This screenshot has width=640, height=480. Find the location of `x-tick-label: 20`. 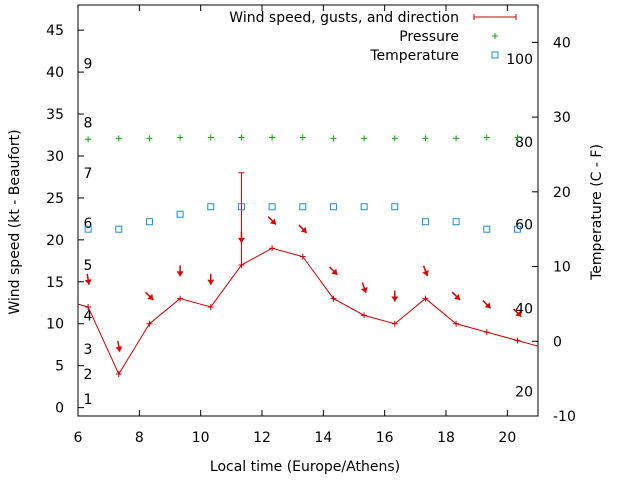

x-tick-label: 20 is located at coordinates (507, 438).